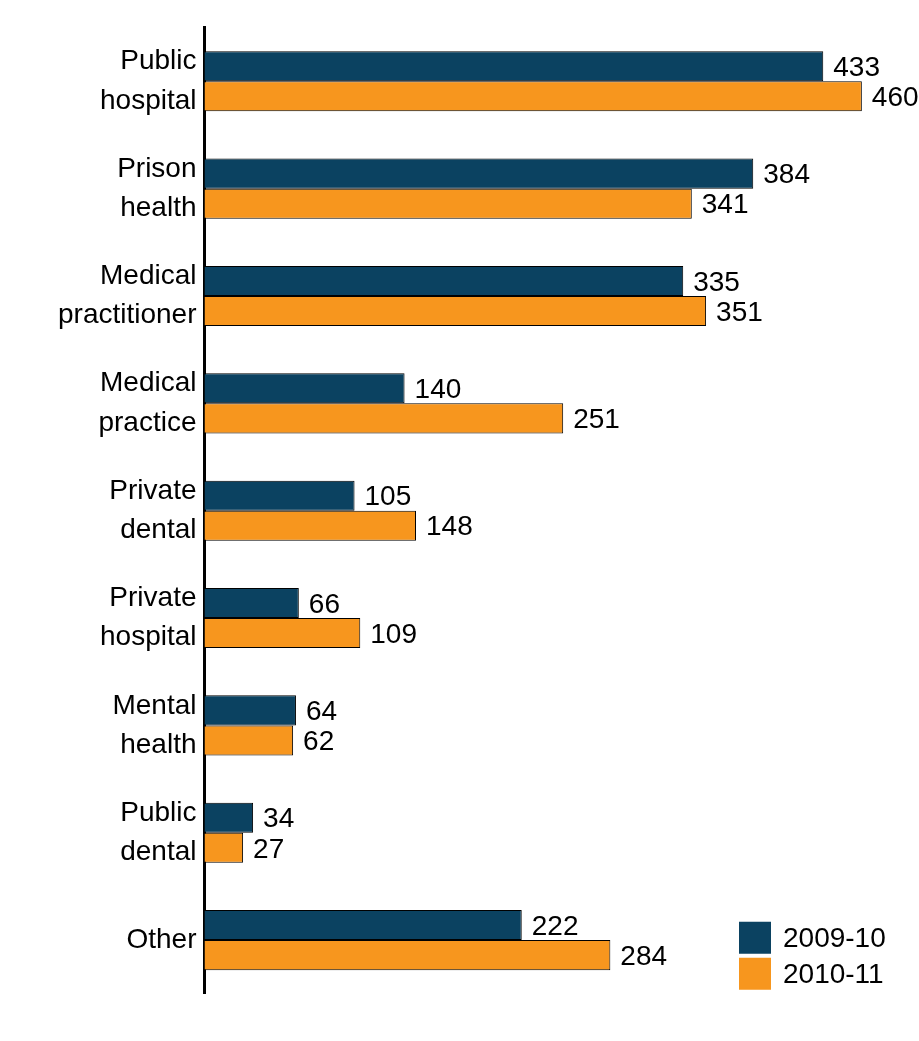 The image size is (919, 1041). What do you see at coordinates (739, 311) in the screenshot?
I see `data-label: 351` at bounding box center [739, 311].